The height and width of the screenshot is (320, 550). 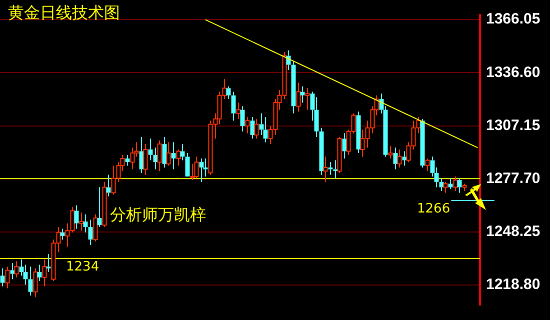 What do you see at coordinates (513, 19) in the screenshot?
I see `y-tick-label: 1366.05` at bounding box center [513, 19].